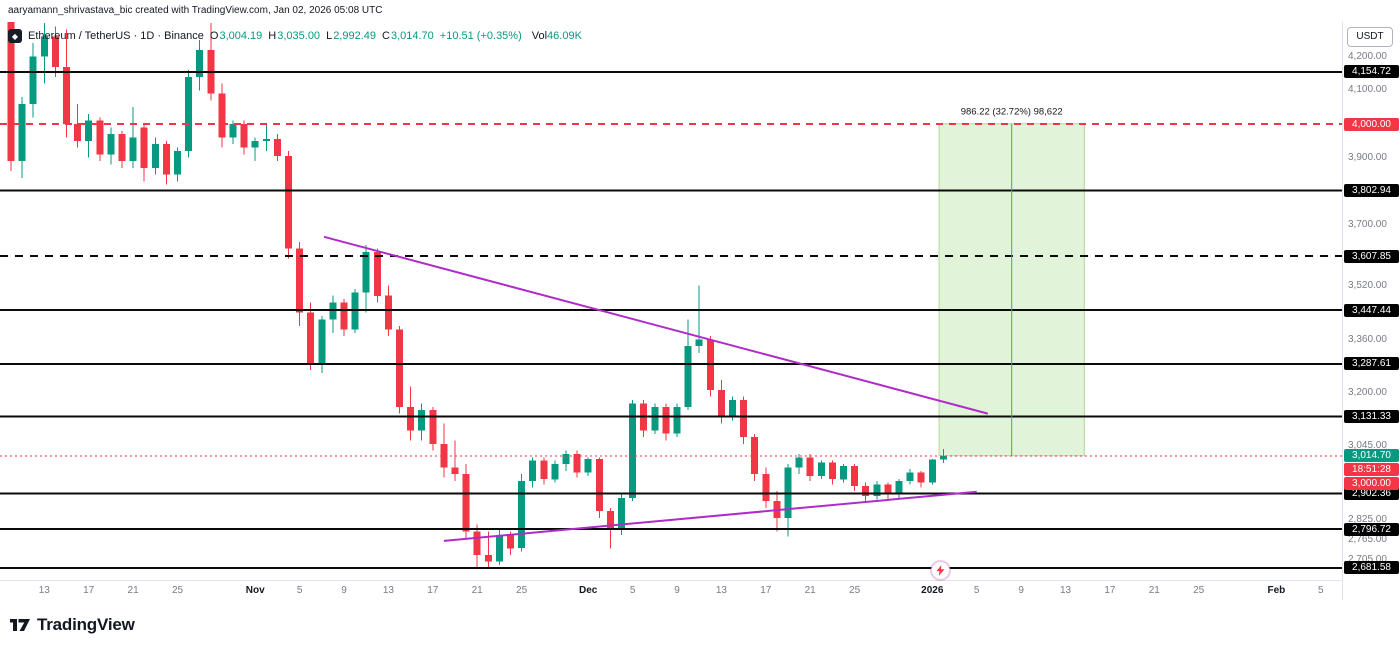  What do you see at coordinates (1371, 416) in the screenshot?
I see `price-level-badge: 3,131.33` at bounding box center [1371, 416].